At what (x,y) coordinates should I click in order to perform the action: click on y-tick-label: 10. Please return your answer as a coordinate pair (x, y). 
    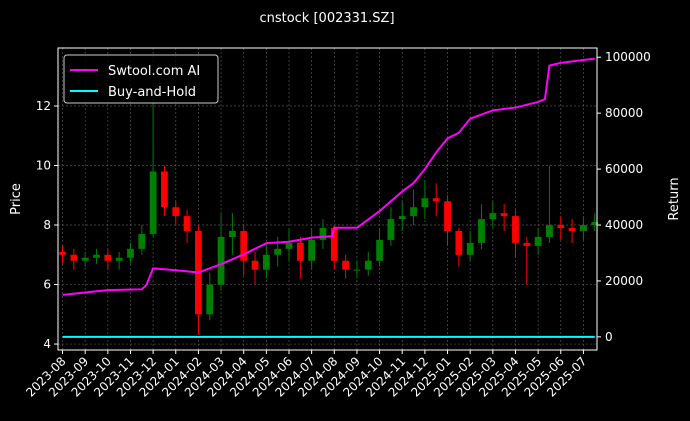
    Looking at the image, I should click on (43, 166).